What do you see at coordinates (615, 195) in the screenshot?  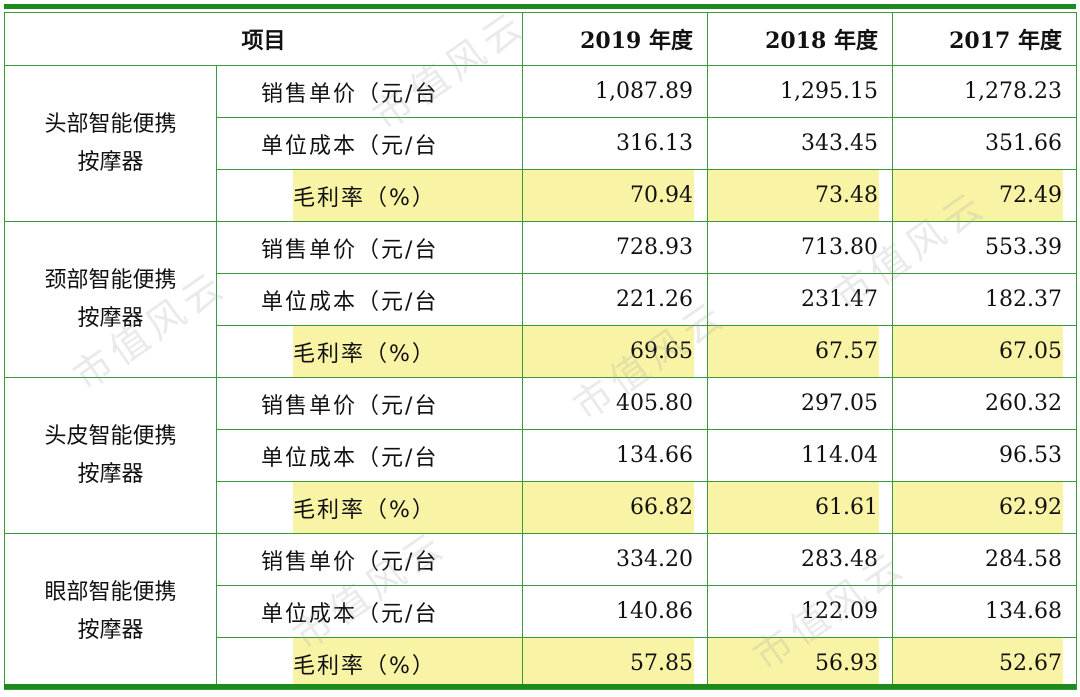 I see `value-cell: 70.94` at bounding box center [615, 195].